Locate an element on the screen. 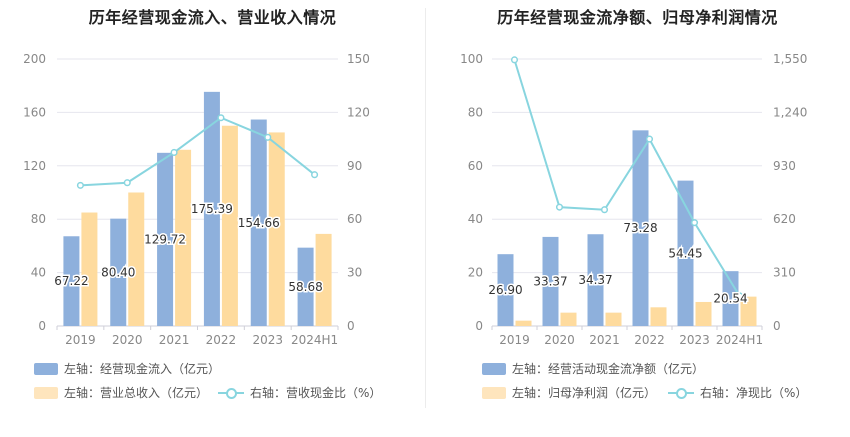  y-tick-label-left: 40 is located at coordinates (38, 273).